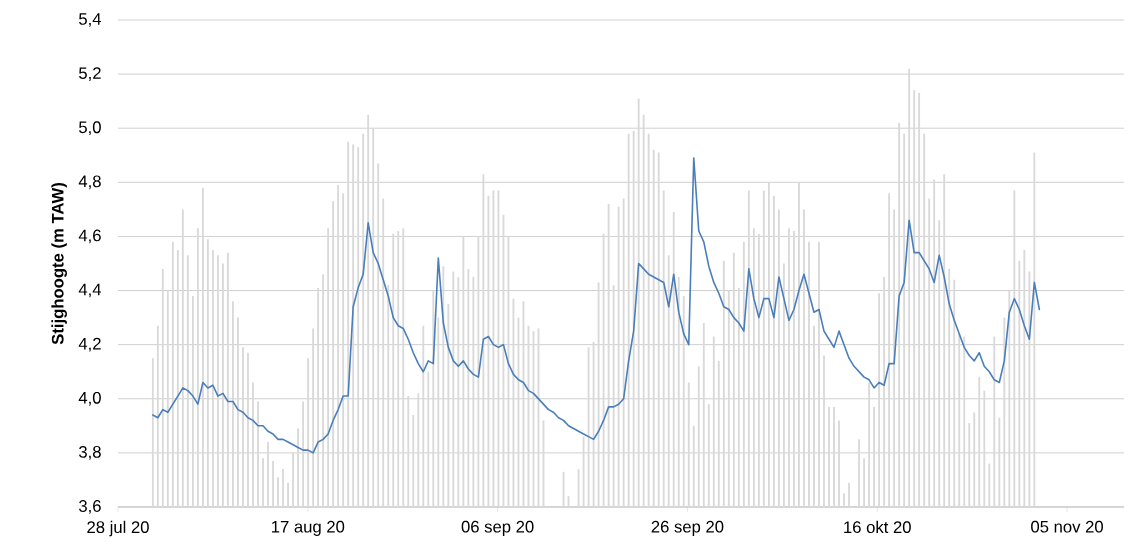 Image resolution: width=1133 pixels, height=546 pixels. Describe the element at coordinates (89, 453) in the screenshot. I see `y-tick-label: 3,8` at that location.